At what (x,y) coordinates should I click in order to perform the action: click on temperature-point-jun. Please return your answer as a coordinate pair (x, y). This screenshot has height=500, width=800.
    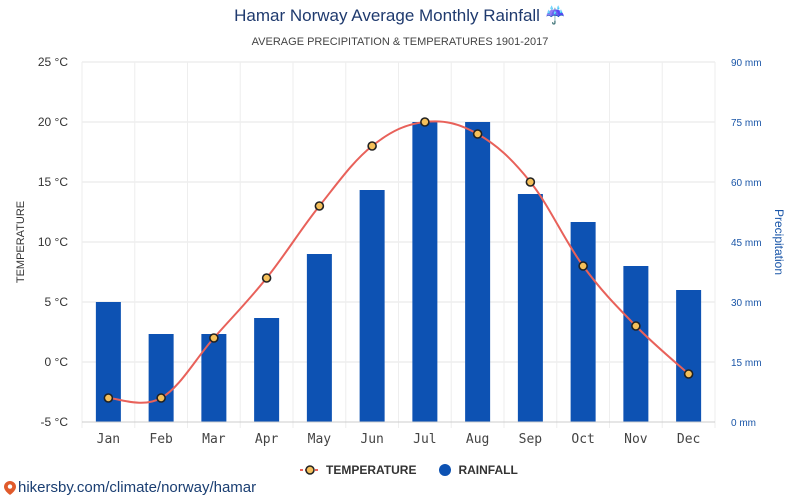
    Looking at the image, I should click on (372, 146).